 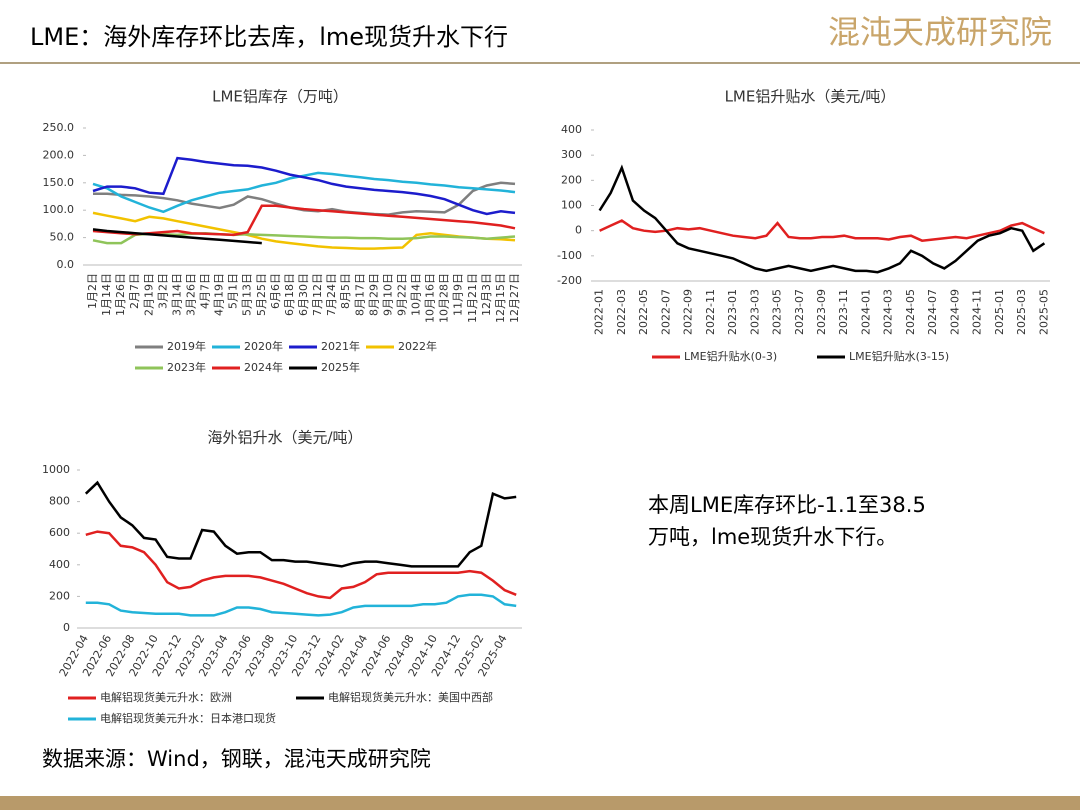 What do you see at coordinates (810, 97) in the screenshot?
I see `chart-title: LME铝升贴水（美元/吨）` at bounding box center [810, 97].